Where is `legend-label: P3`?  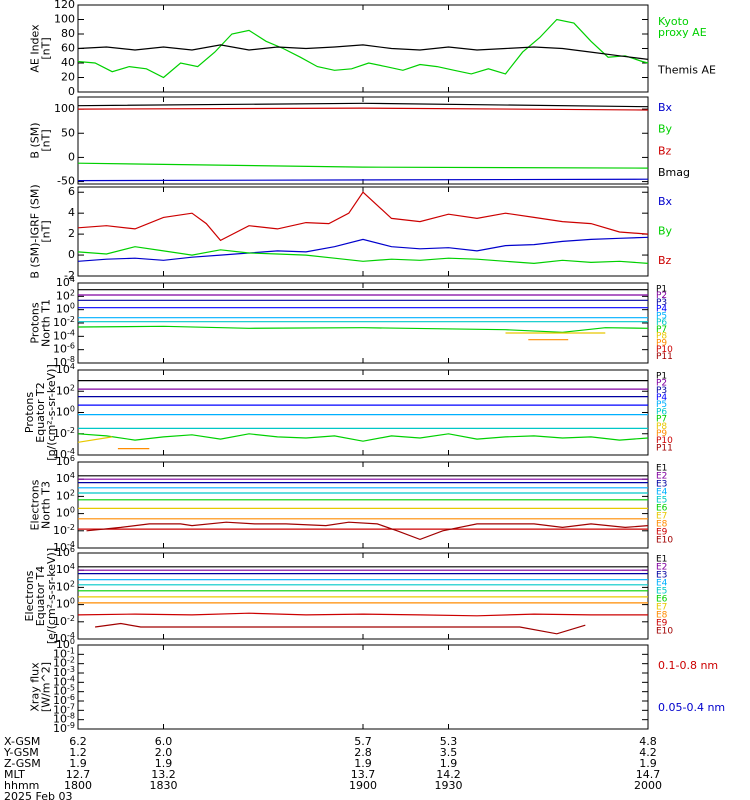
legend-label: P3 is located at coordinates (661, 303).